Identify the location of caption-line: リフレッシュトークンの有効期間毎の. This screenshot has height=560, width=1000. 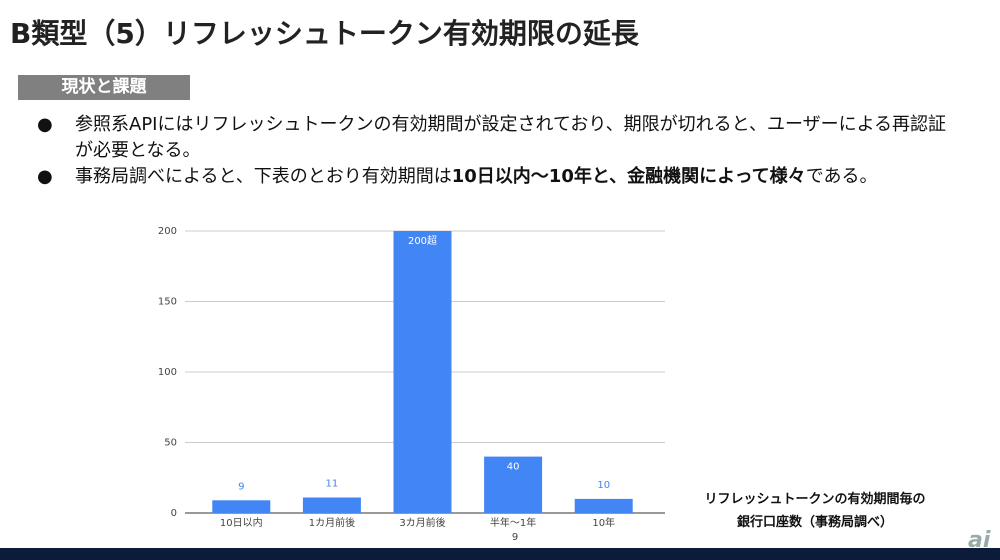
(815, 499).